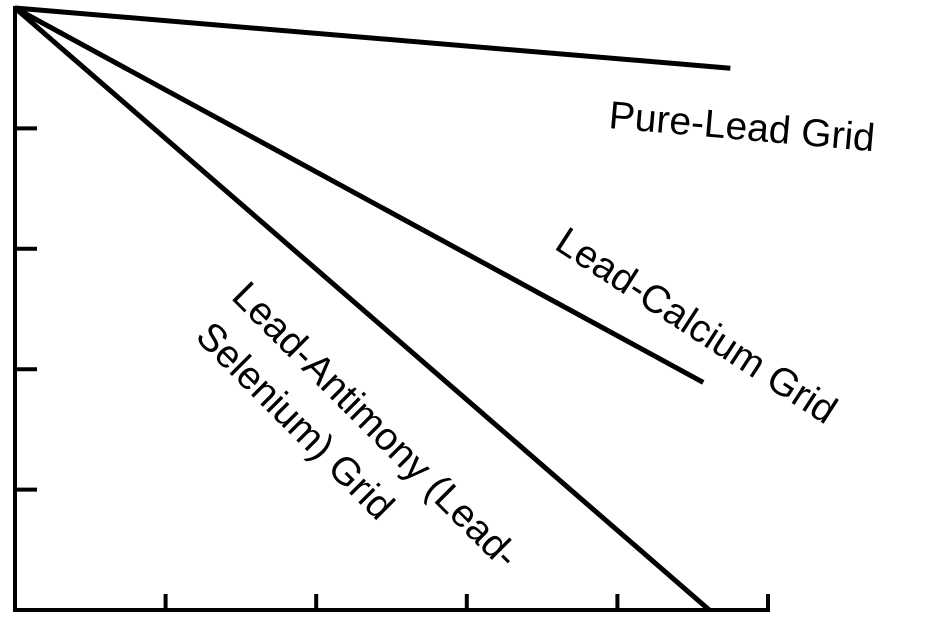  Describe the element at coordinates (741, 127) in the screenshot. I see `series-label: Pure-Lead Grid` at that location.